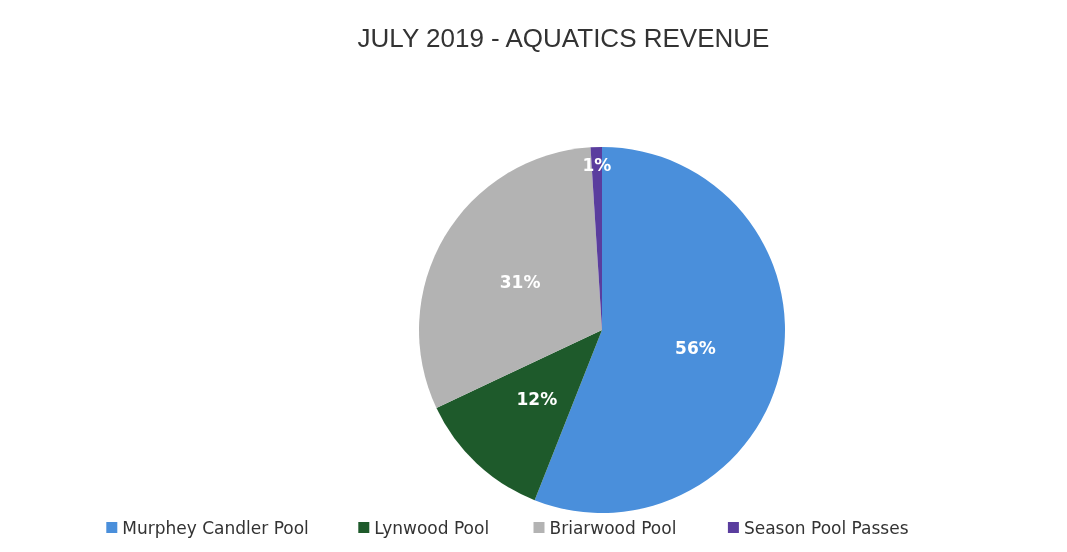  What do you see at coordinates (537, 399) in the screenshot?
I see `data-label: 12%` at bounding box center [537, 399].